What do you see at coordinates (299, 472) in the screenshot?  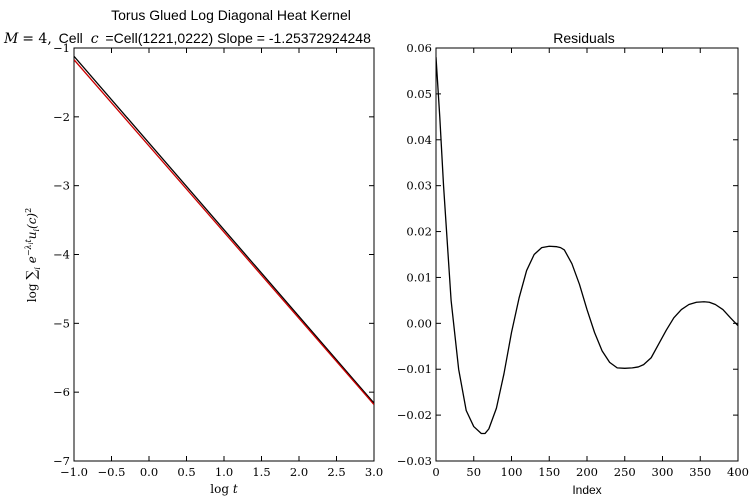 I see `left-xtick-label: 2.0` at bounding box center [299, 472].